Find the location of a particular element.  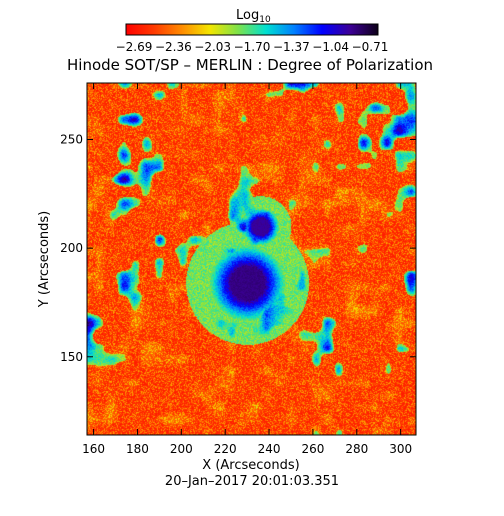

colorbar is located at coordinates (252, 29).